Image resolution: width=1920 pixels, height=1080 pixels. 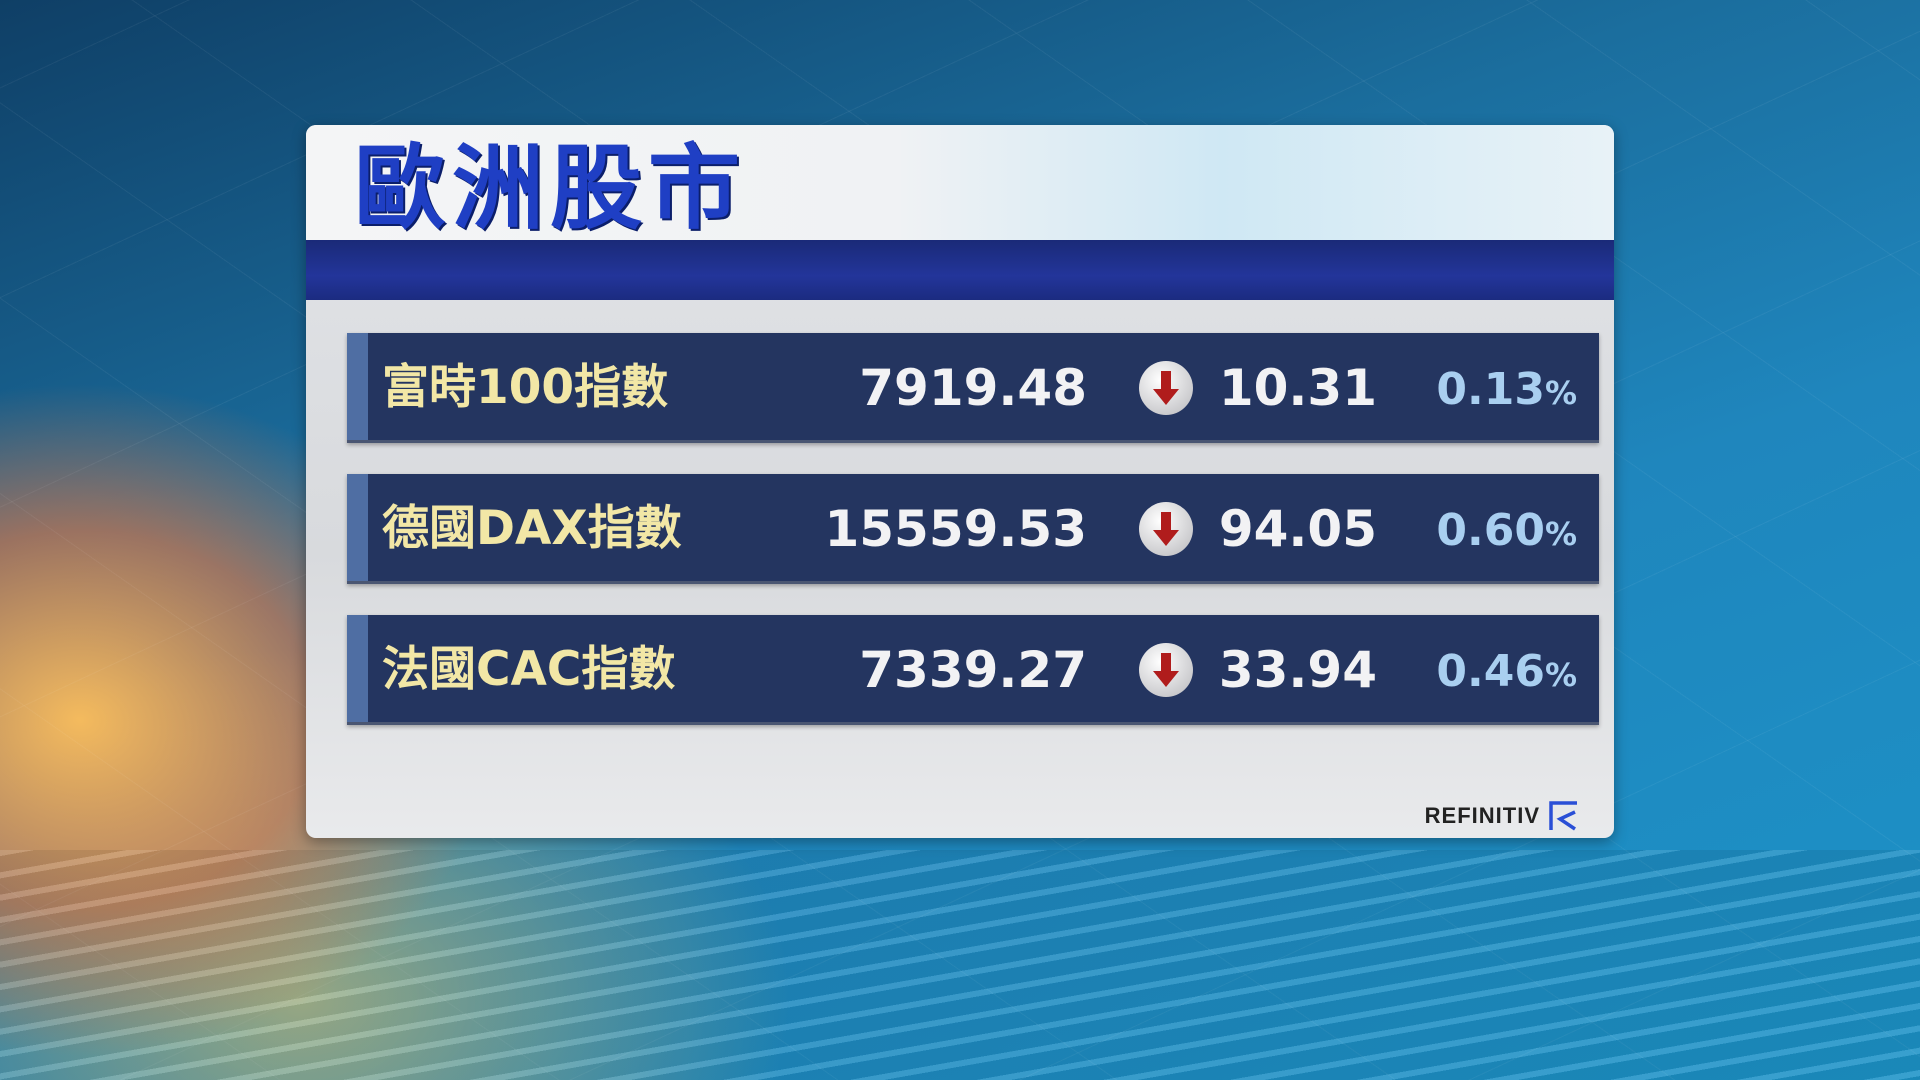 I want to click on index-row-ftse: 富時100指數 7919.48 10.31 0.13%, so click(x=973, y=388).